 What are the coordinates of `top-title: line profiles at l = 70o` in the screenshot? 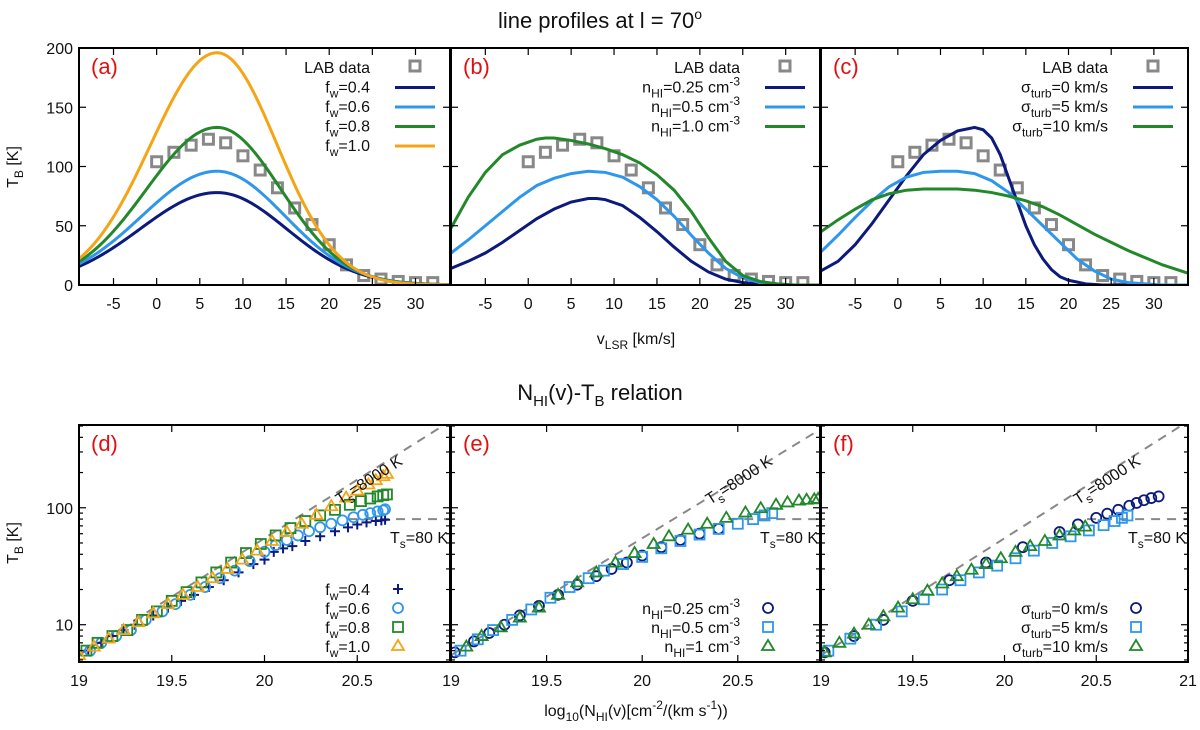 It's located at (600, 19).